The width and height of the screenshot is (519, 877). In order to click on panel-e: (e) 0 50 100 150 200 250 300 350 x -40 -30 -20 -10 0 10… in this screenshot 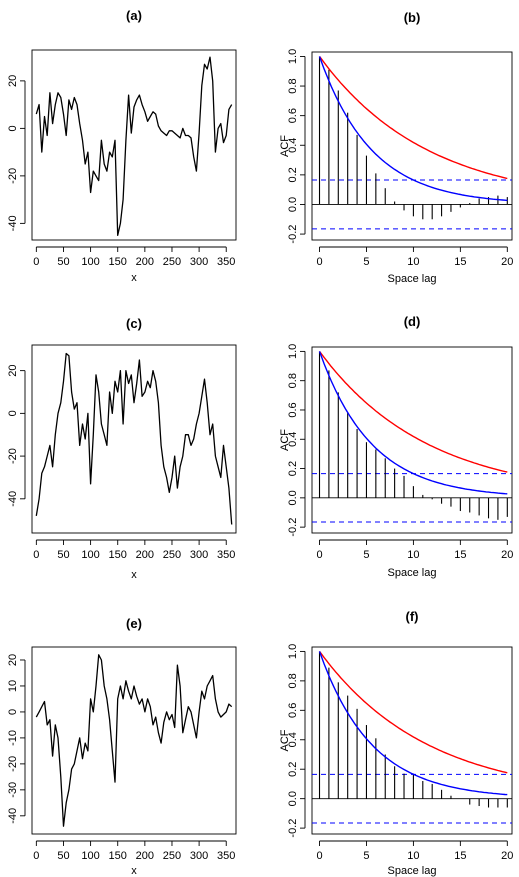, I will do `click(122, 746)`.